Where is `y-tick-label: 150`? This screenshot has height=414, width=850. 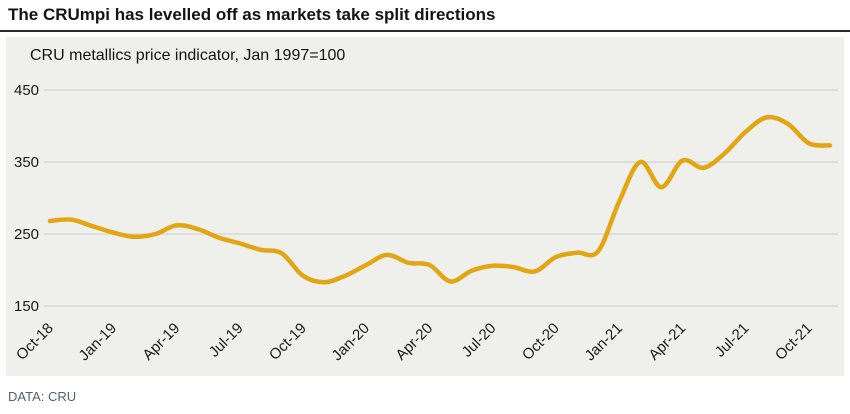
y-tick-label: 150 is located at coordinates (26, 306).